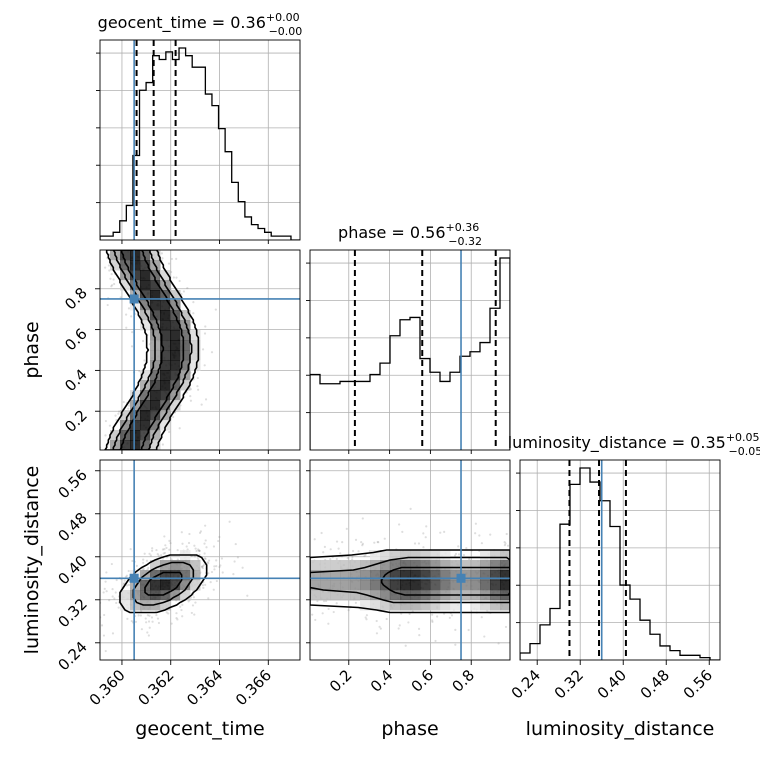 The height and width of the screenshot is (760, 760). I want to click on y-axis-label: phase, so click(32, 349).